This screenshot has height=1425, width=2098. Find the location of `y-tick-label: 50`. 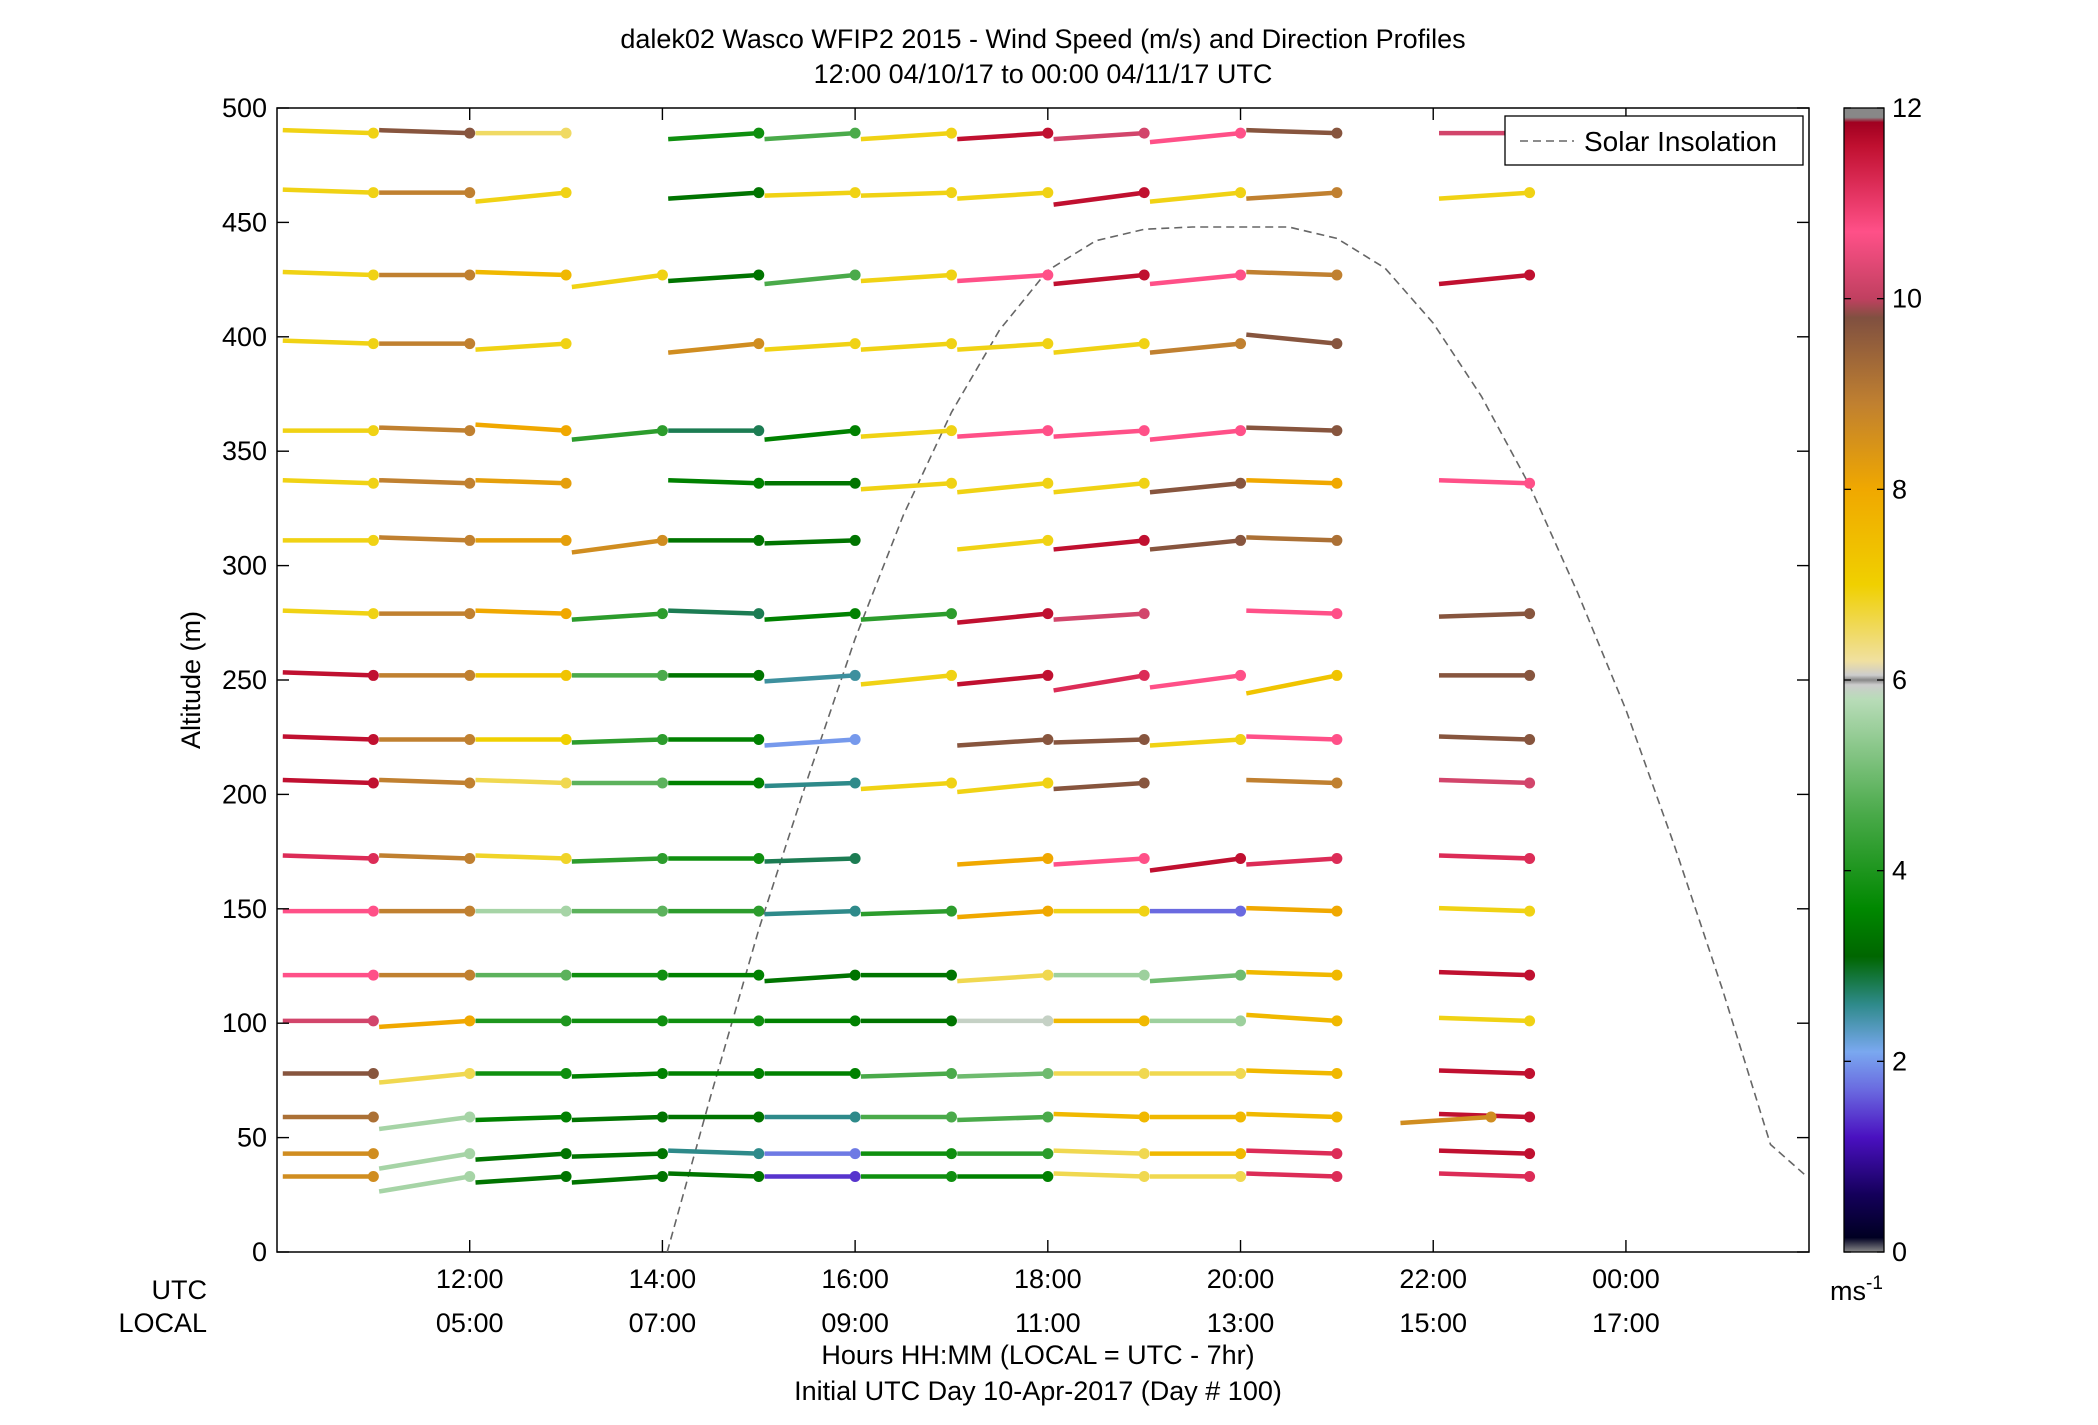

y-tick-label: 50 is located at coordinates (252, 1138).